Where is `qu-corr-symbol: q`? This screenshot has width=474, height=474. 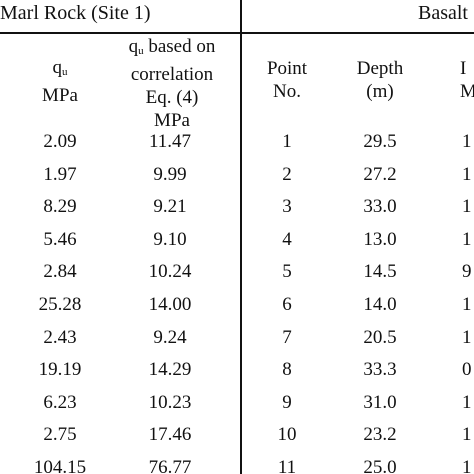 qu-corr-symbol: q is located at coordinates (133, 46).